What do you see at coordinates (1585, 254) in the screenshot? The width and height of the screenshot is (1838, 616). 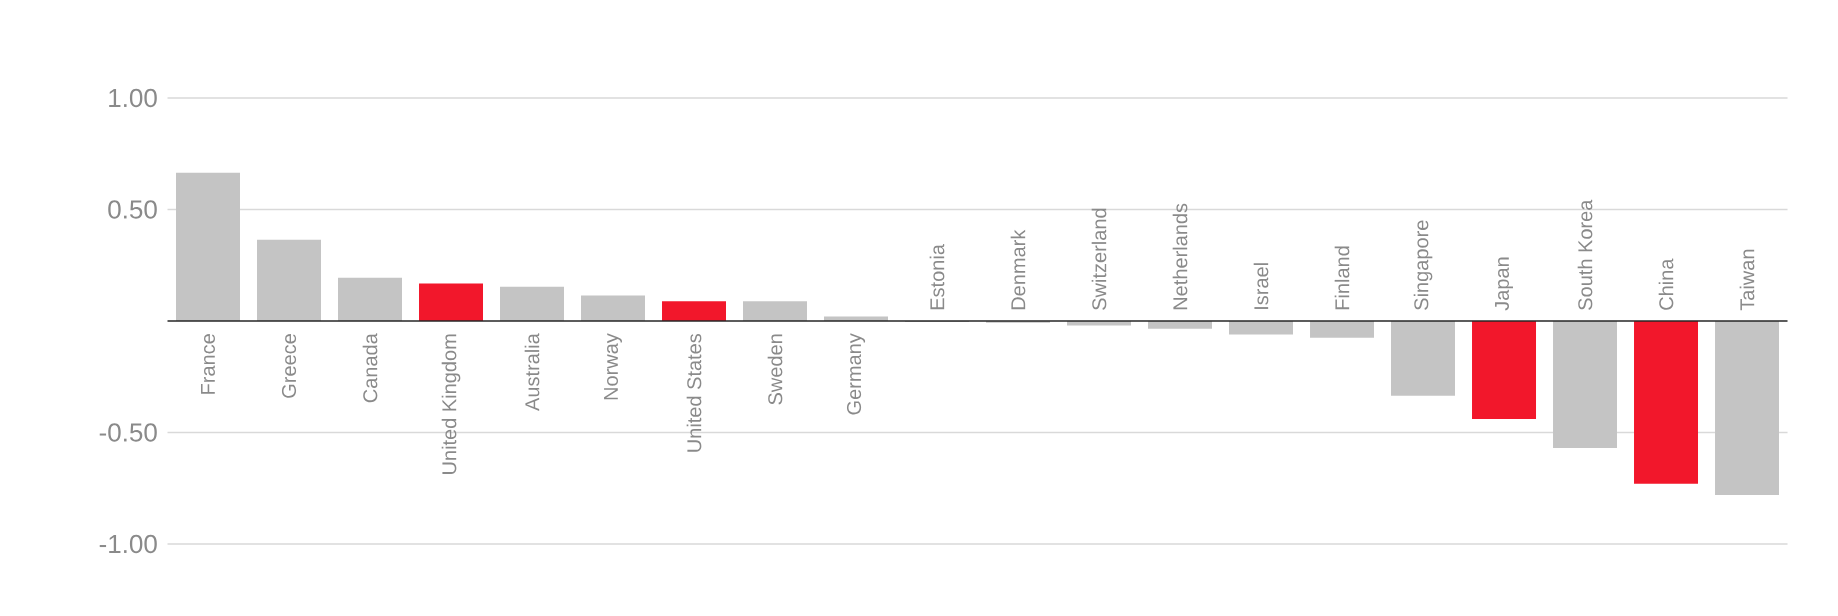 I see `x-tick-label: South Korea` at bounding box center [1585, 254].